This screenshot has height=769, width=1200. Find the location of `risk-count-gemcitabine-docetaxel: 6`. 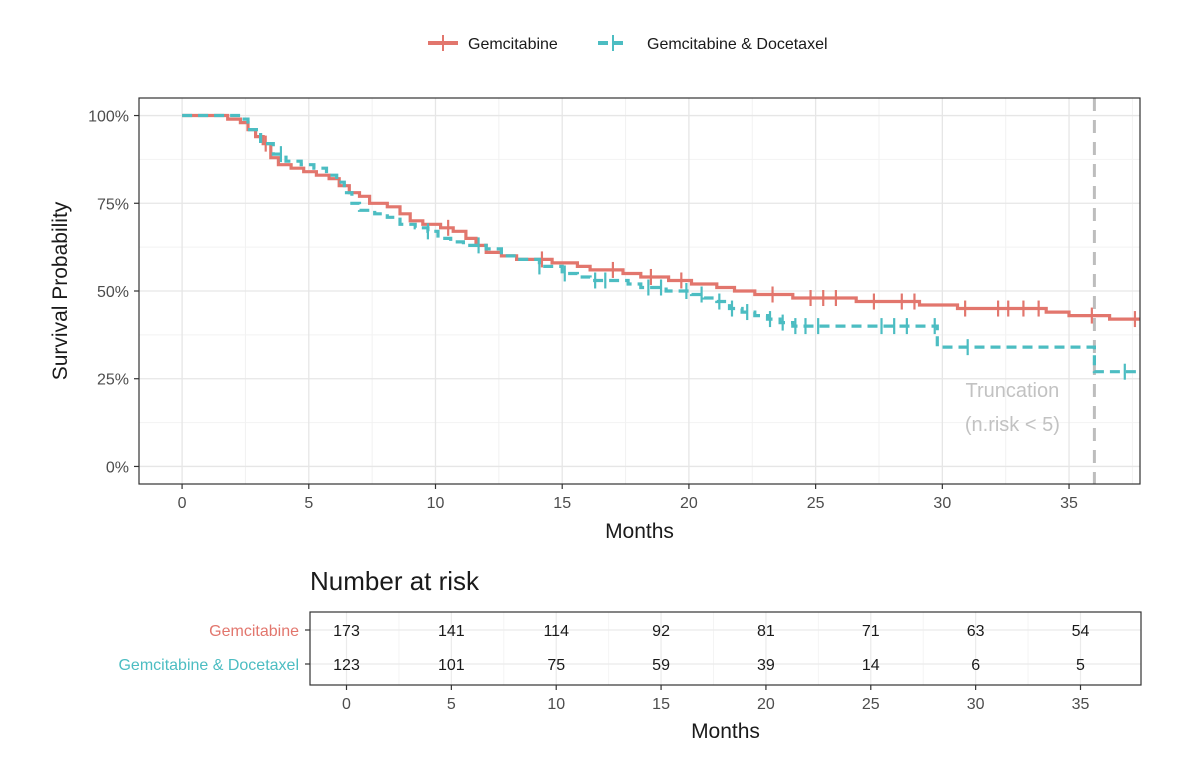

risk-count-gemcitabine-docetaxel: 6 is located at coordinates (975, 665).